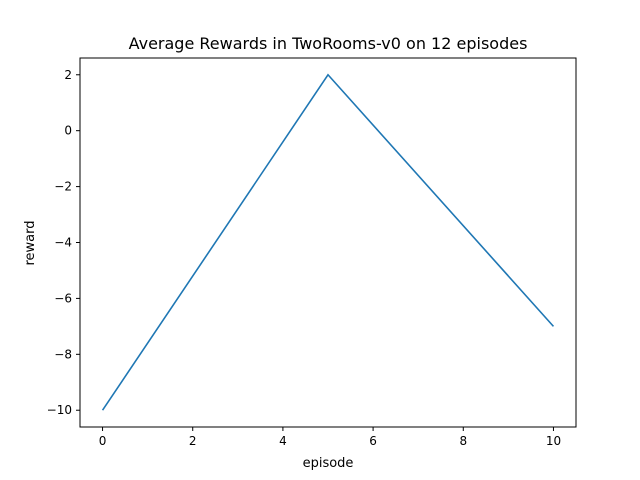 Image resolution: width=640 pixels, height=480 pixels. I want to click on x-tick-label: 2, so click(193, 441).